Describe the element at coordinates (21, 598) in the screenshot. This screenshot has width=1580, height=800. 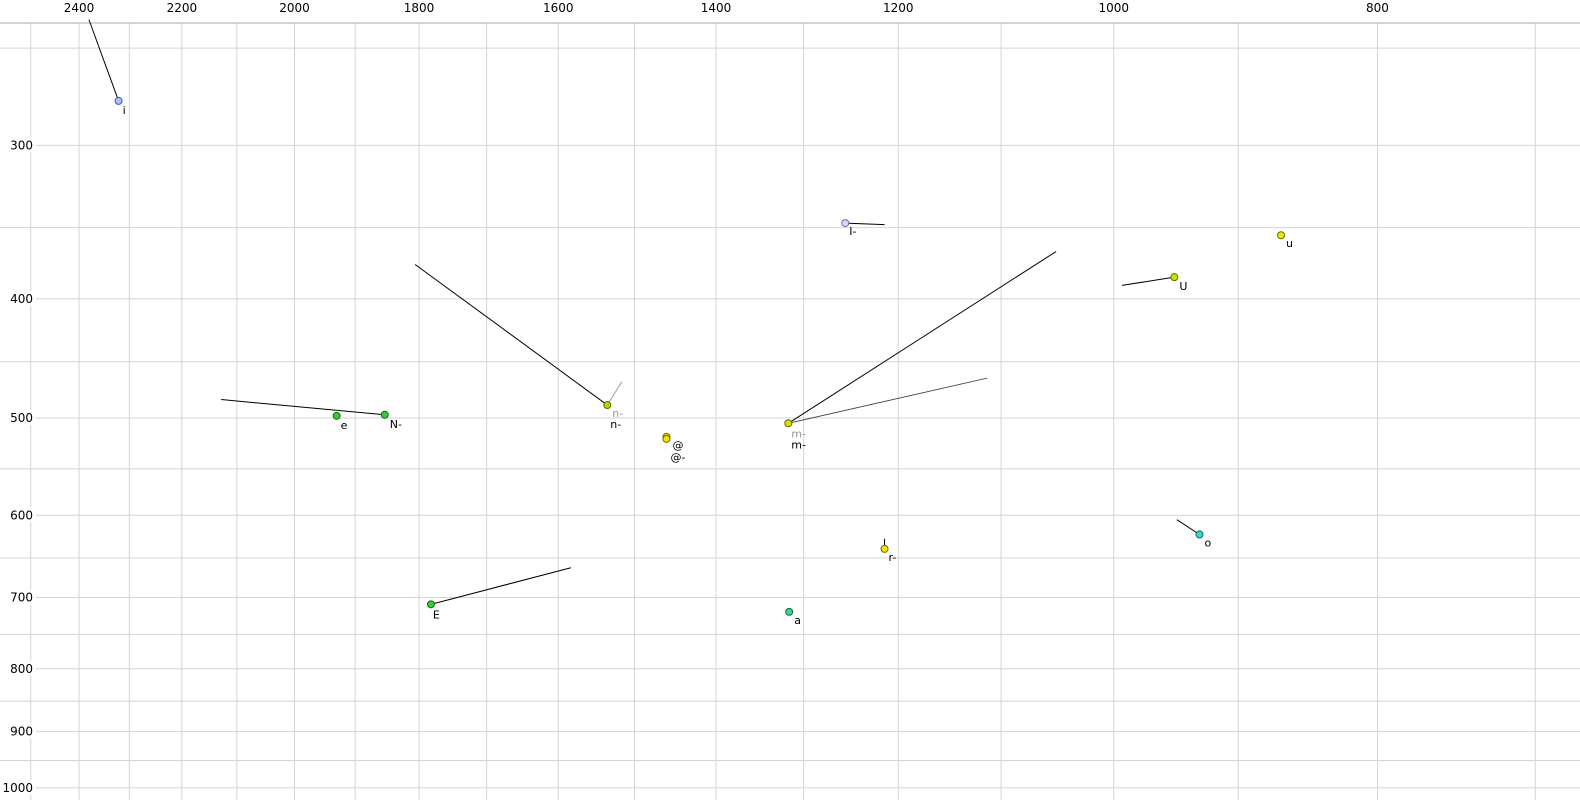
I see `y-axis-tick-label: 700` at that location.